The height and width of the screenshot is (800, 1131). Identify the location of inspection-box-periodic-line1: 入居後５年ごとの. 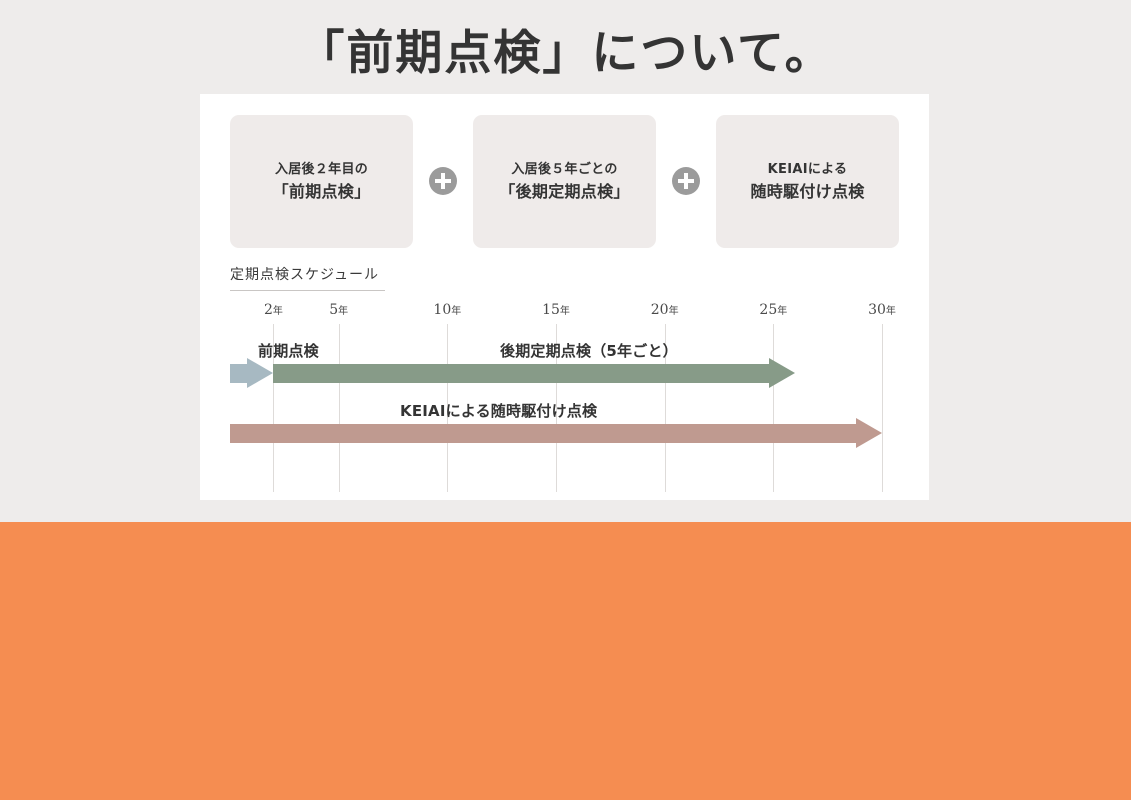
(564, 170).